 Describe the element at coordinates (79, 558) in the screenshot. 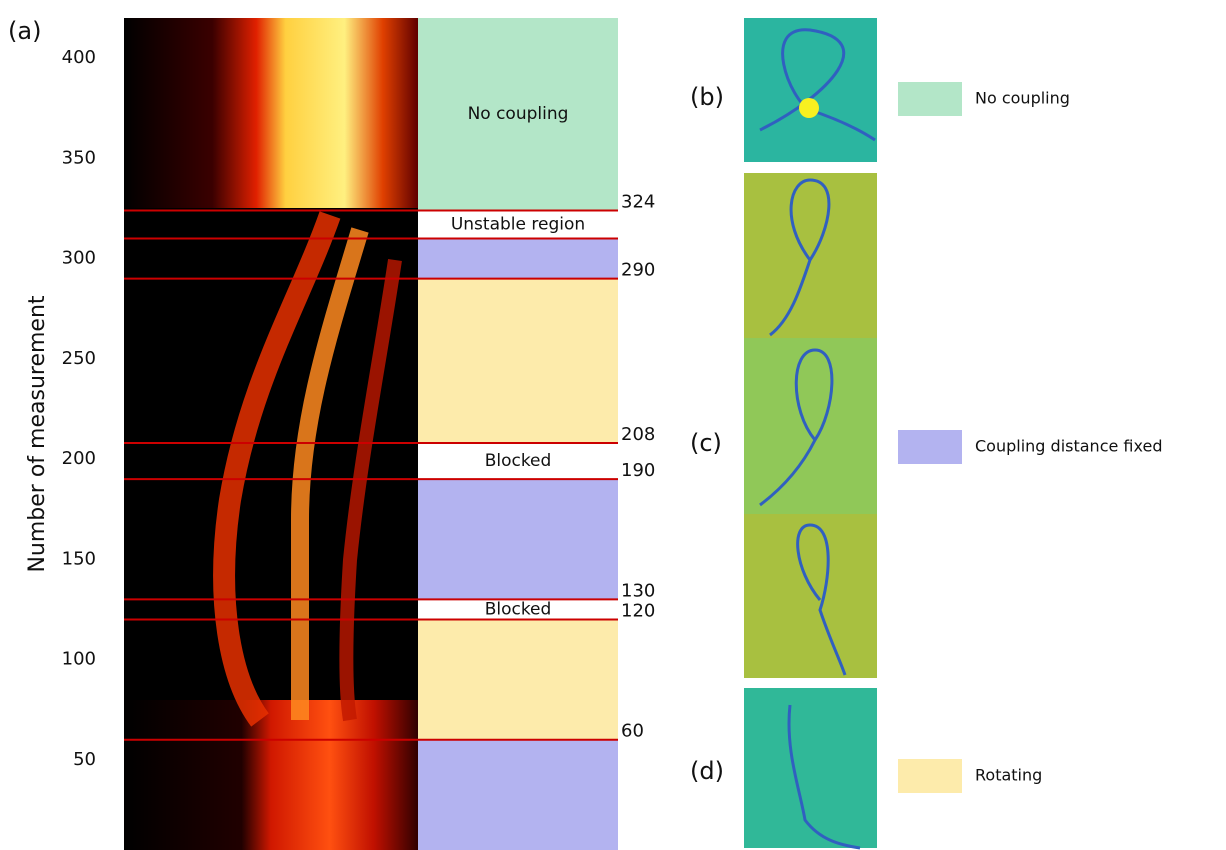

I see `y-tick-label: 150` at that location.